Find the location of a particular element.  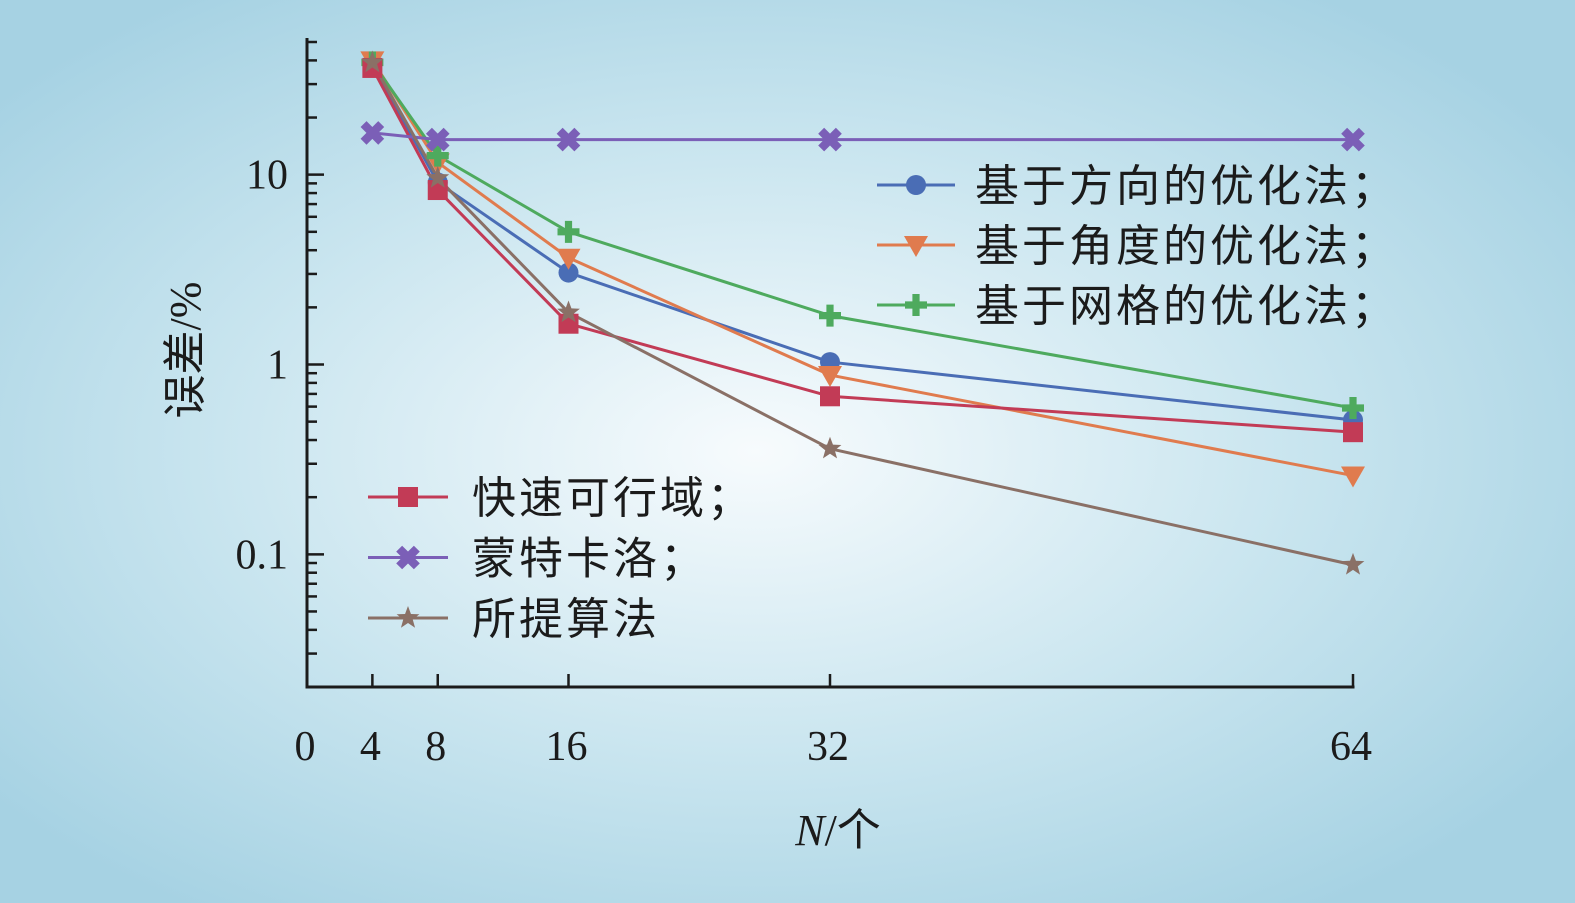

data-point-s6-x16 is located at coordinates (568, 311).